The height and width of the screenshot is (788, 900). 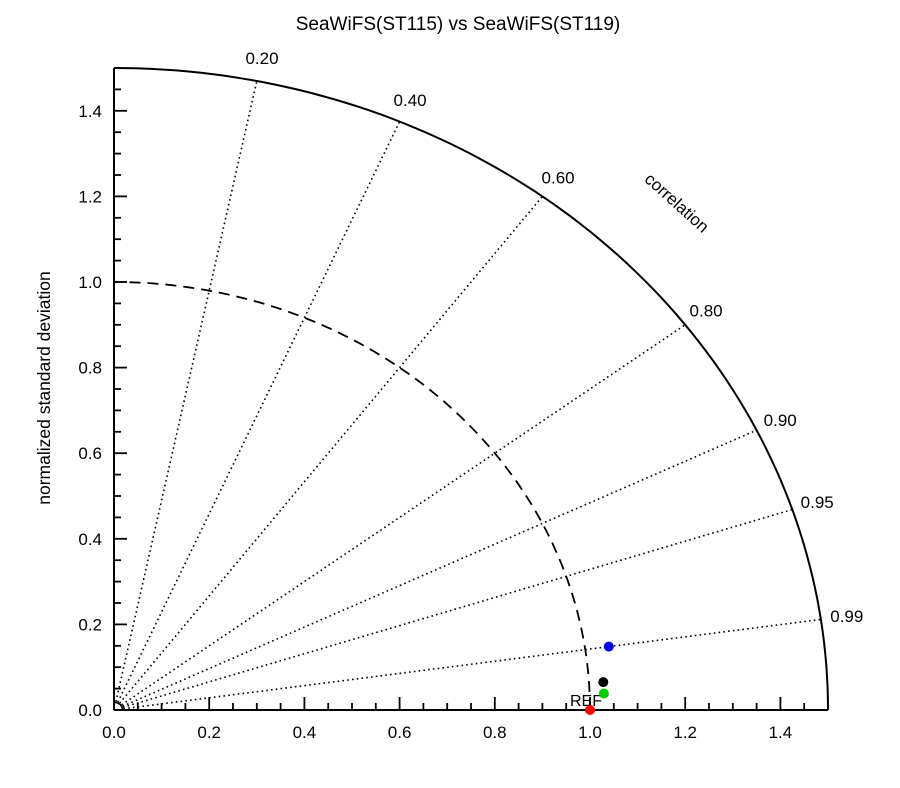 What do you see at coordinates (209, 732) in the screenshot?
I see `x-axis-tick-label: 0.2` at bounding box center [209, 732].